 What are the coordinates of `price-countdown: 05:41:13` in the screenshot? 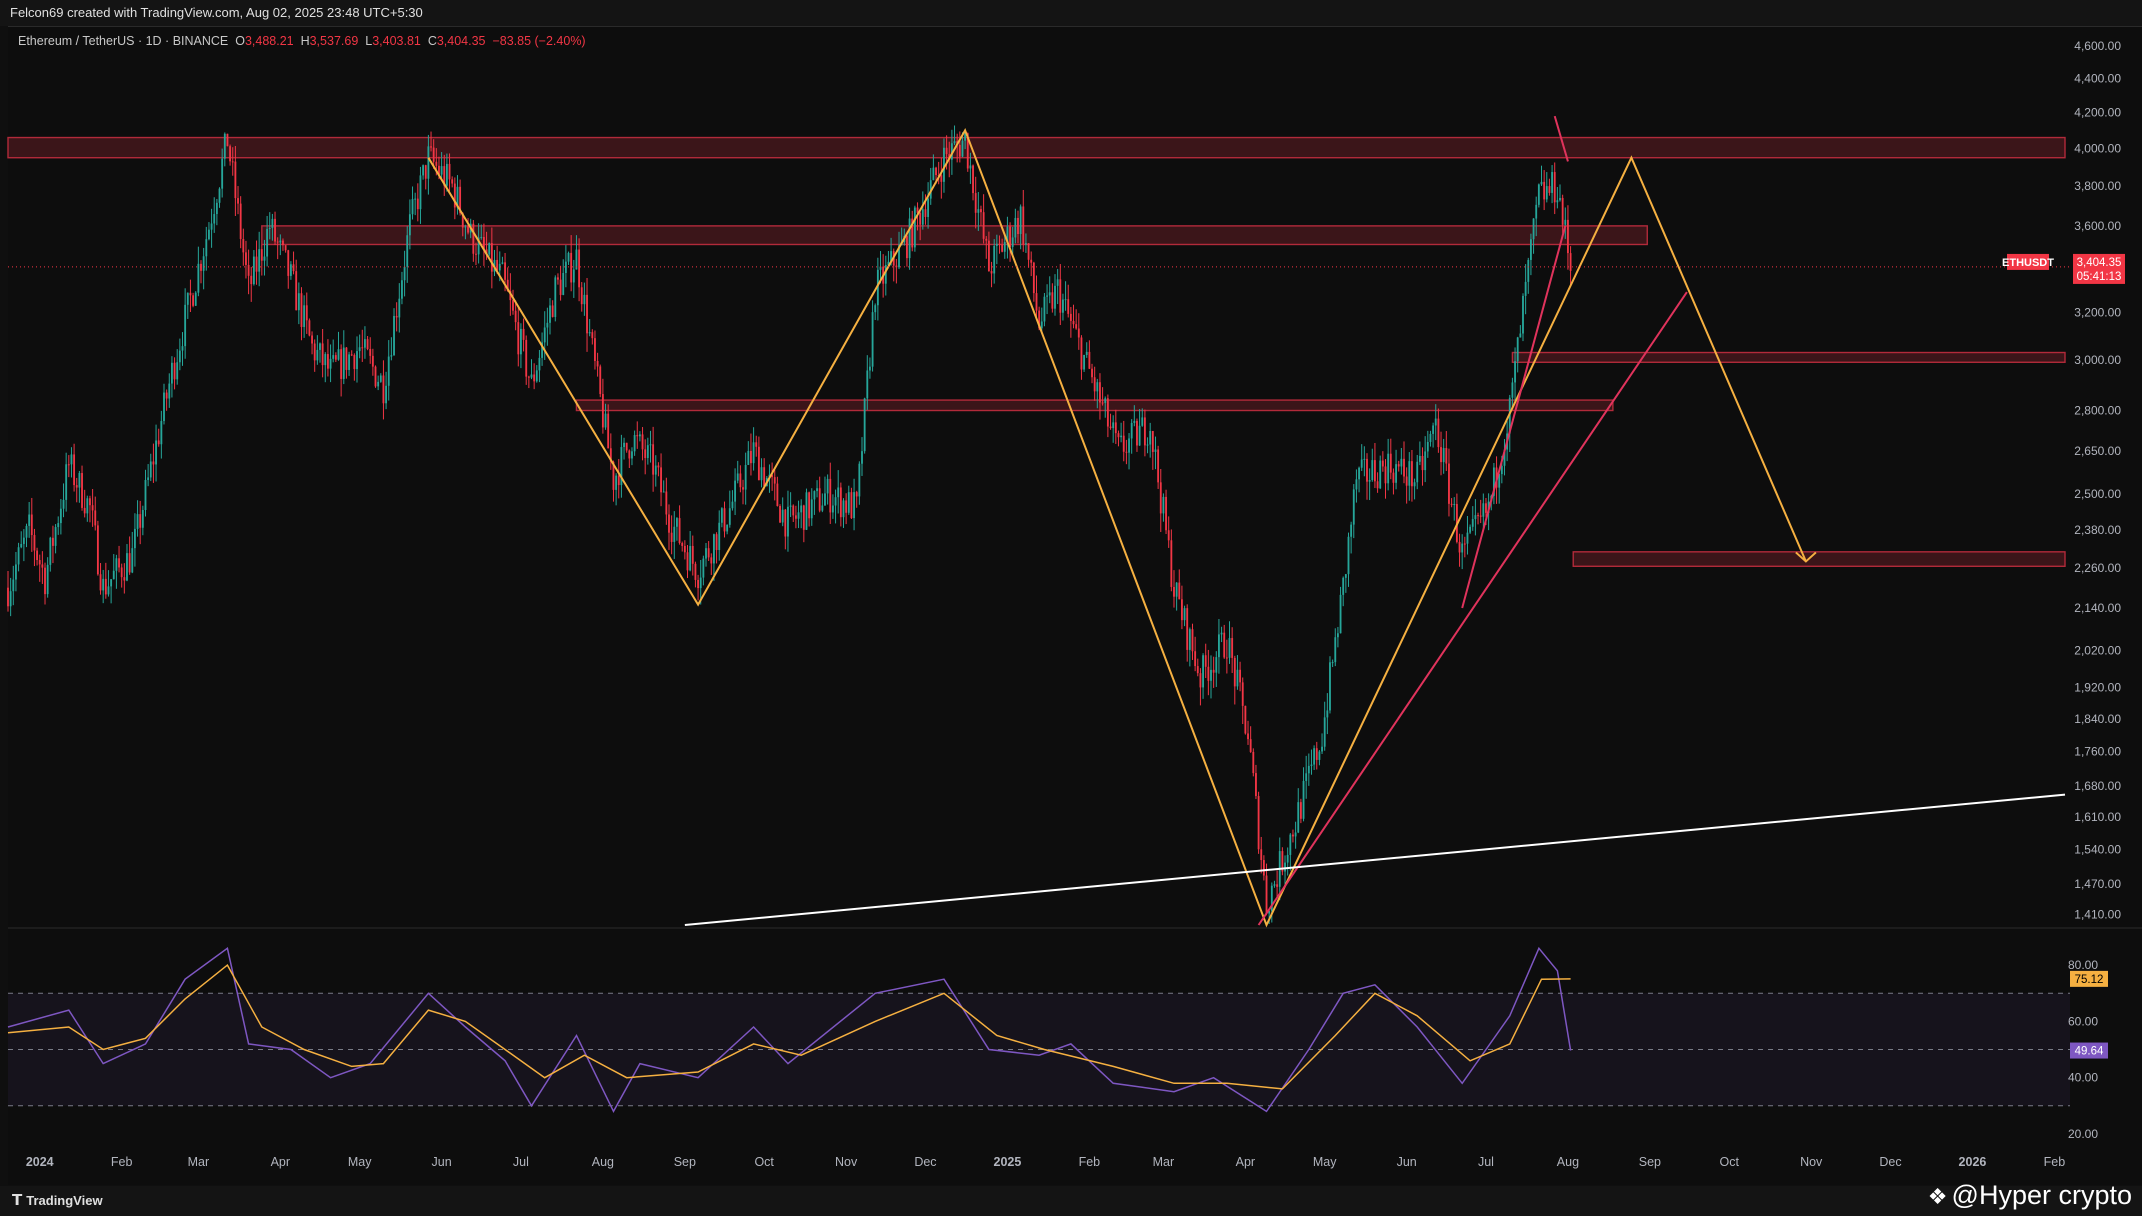 It's located at (2099, 277).